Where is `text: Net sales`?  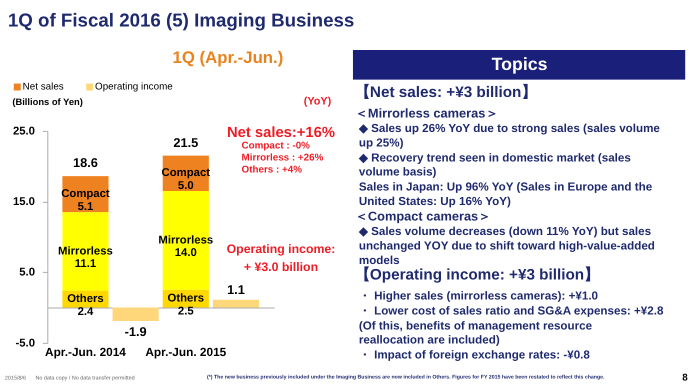 text: Net sales is located at coordinates (43, 86).